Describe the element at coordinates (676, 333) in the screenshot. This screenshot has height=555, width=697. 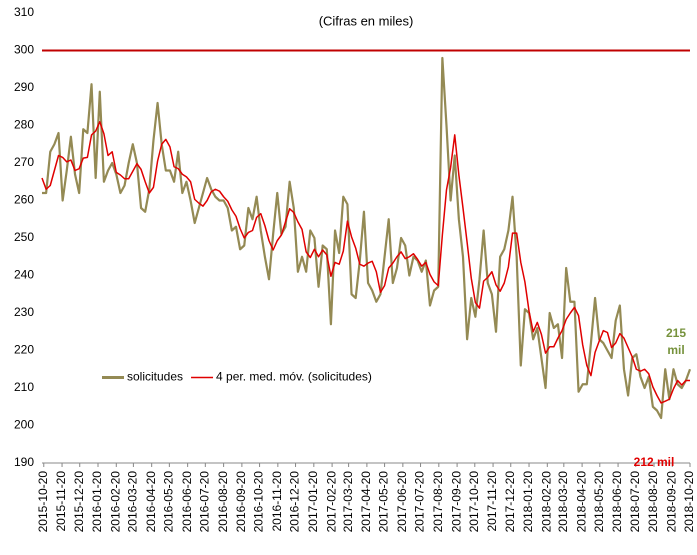
I see `annotation: 215` at that location.